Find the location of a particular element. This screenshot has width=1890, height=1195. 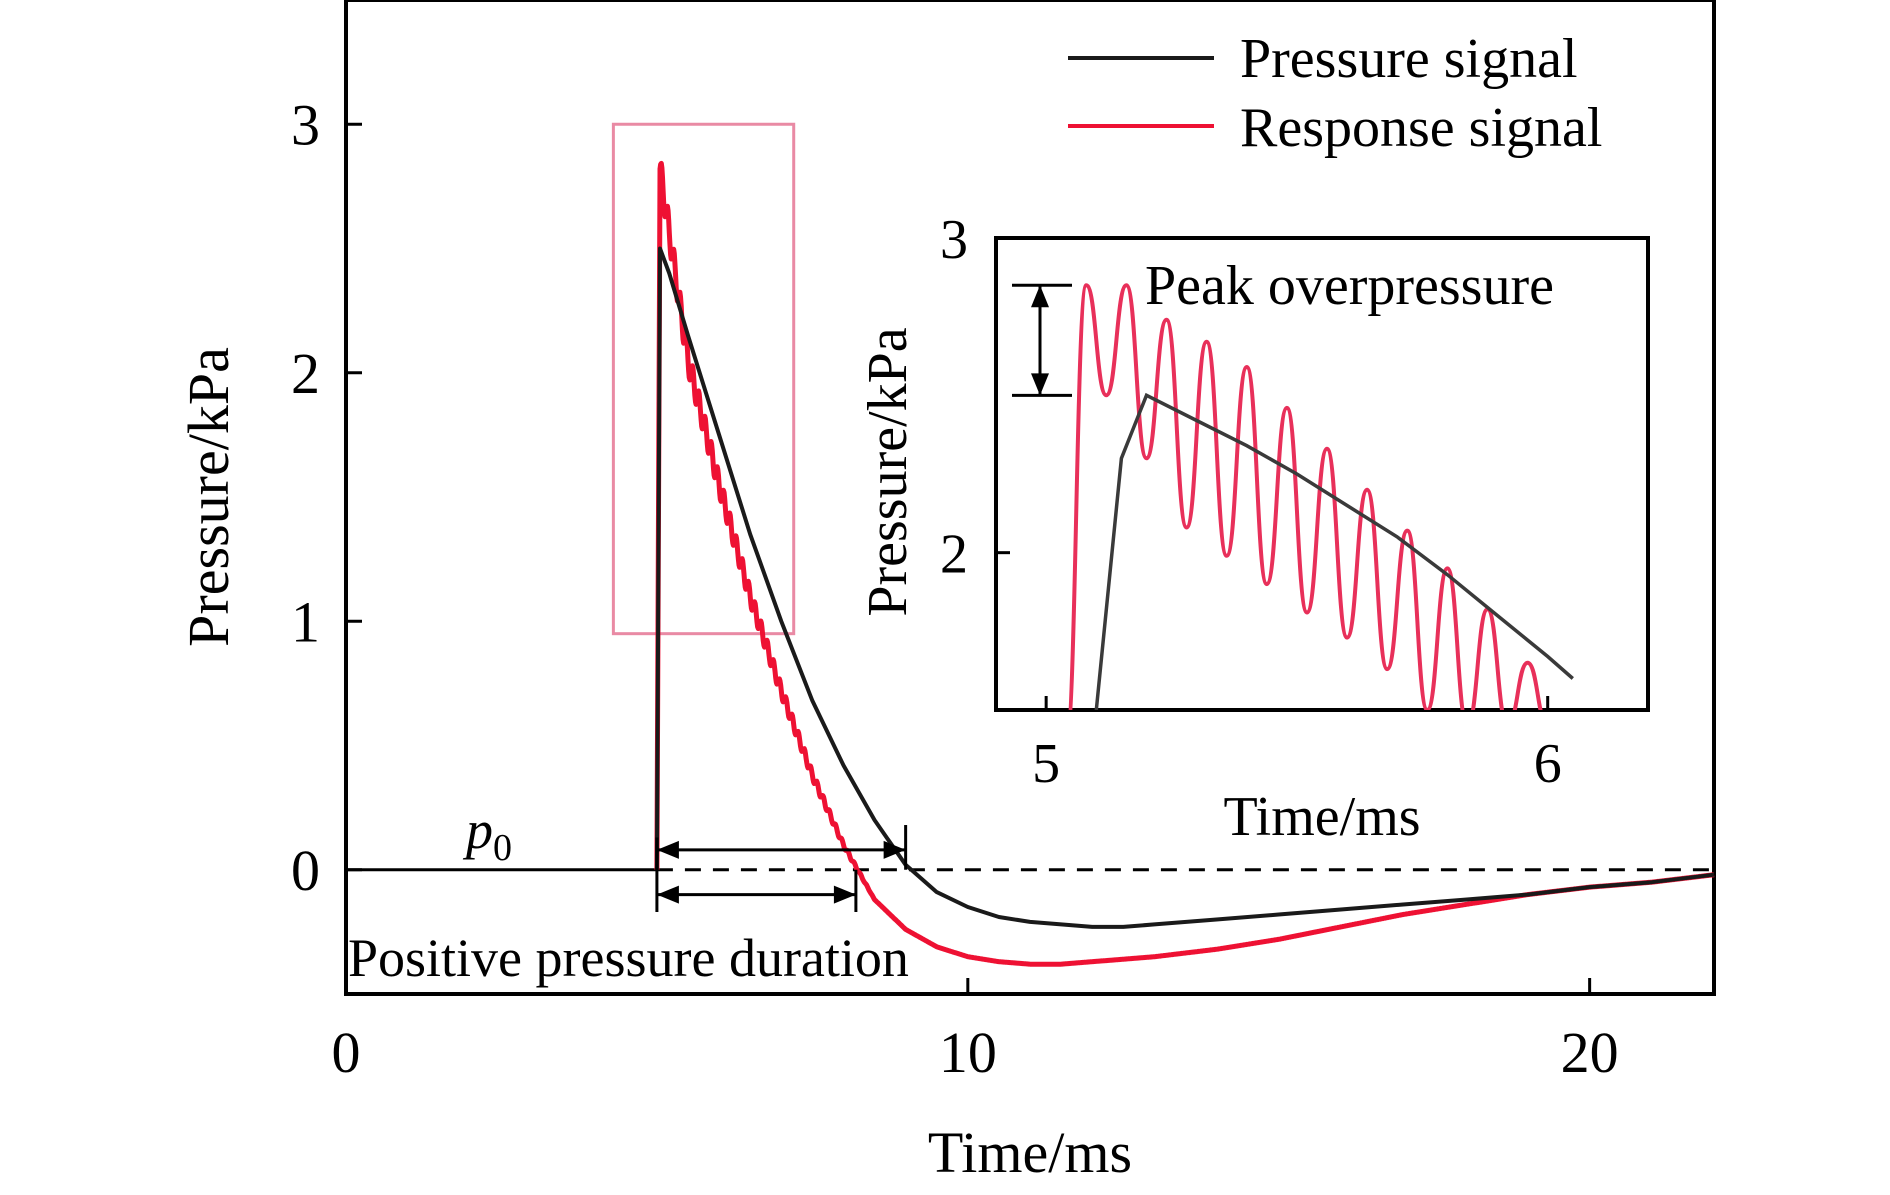

legend-label-response: Response signal is located at coordinates (1421, 128).